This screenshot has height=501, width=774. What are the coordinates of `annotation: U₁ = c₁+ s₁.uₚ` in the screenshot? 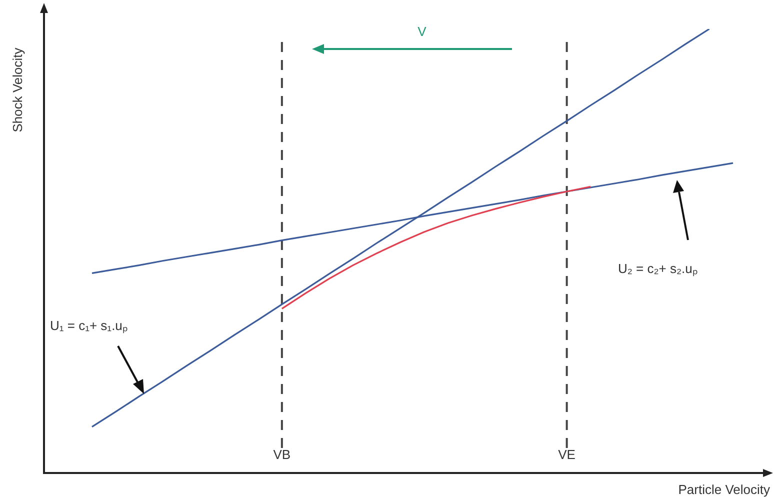 It's located at (89, 326).